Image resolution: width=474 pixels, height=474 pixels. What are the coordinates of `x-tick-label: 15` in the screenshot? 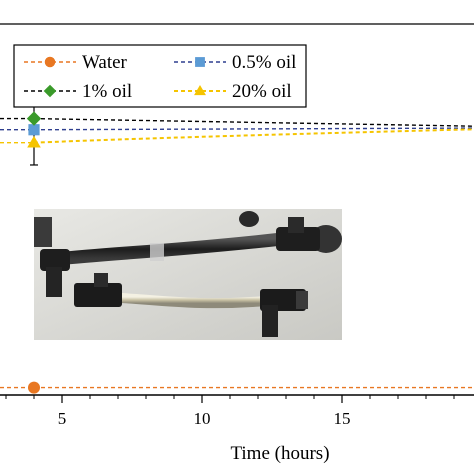 It's located at (342, 418).